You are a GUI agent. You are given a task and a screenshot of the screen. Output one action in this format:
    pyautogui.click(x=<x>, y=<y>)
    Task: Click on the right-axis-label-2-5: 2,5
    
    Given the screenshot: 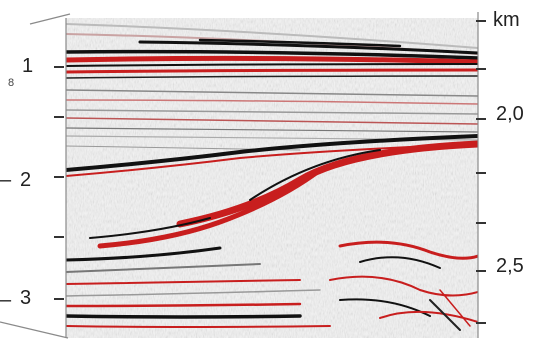 What is the action you would take?
    pyautogui.click(x=510, y=266)
    